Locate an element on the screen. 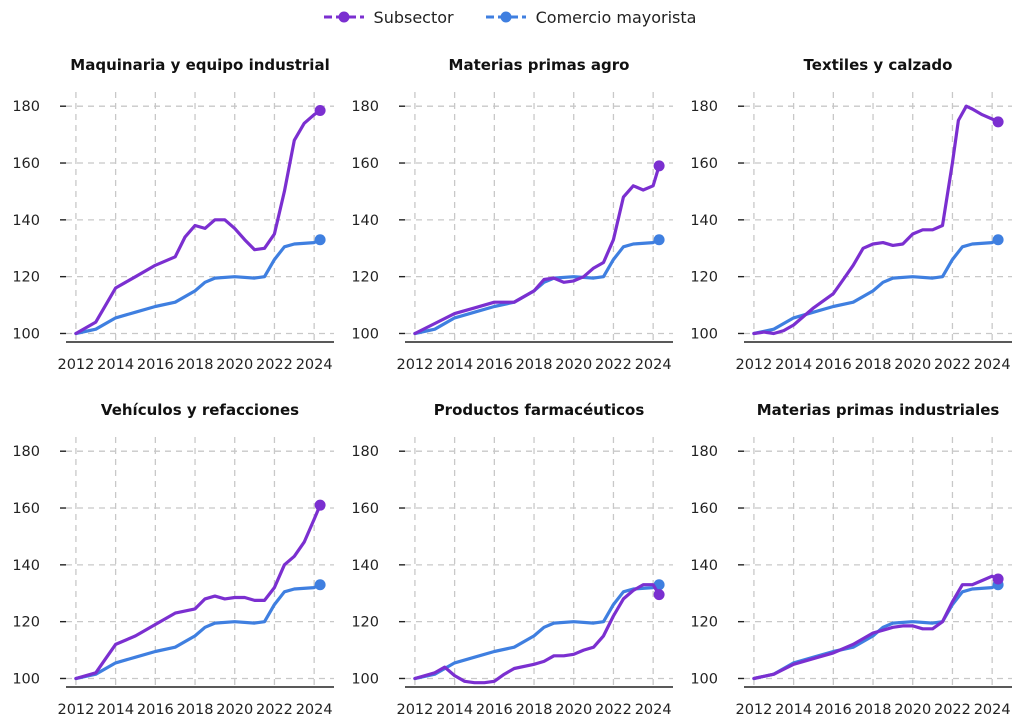 This screenshot has width=1018, height=725. panel-title: Productos farmacéuticos is located at coordinates (539, 410).